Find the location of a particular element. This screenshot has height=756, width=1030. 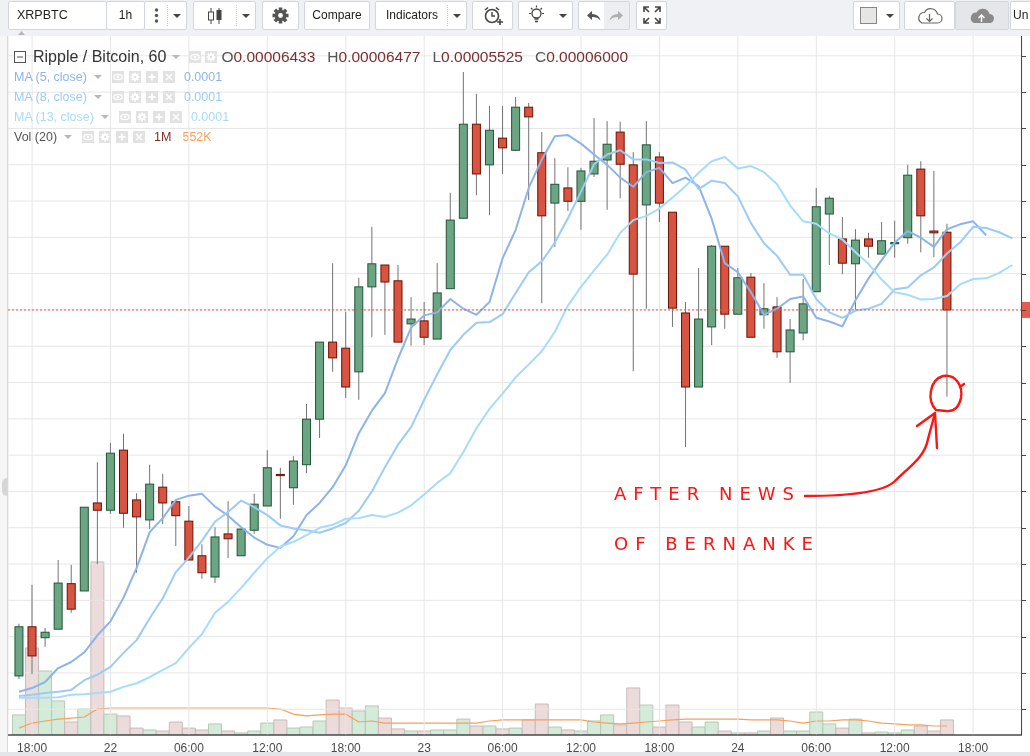

text: AFTER NEWS OF BERNANKE is located at coordinates (717, 518).